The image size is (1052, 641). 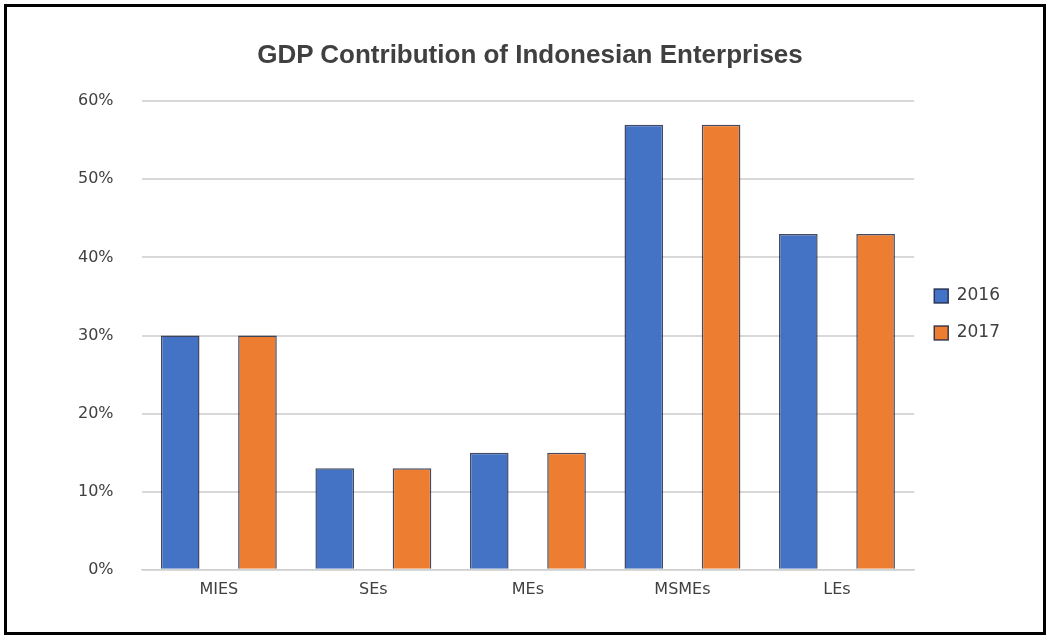 What do you see at coordinates (530, 53) in the screenshot?
I see `chart-title: GDP Contribution of Indonesian Enterprises` at bounding box center [530, 53].